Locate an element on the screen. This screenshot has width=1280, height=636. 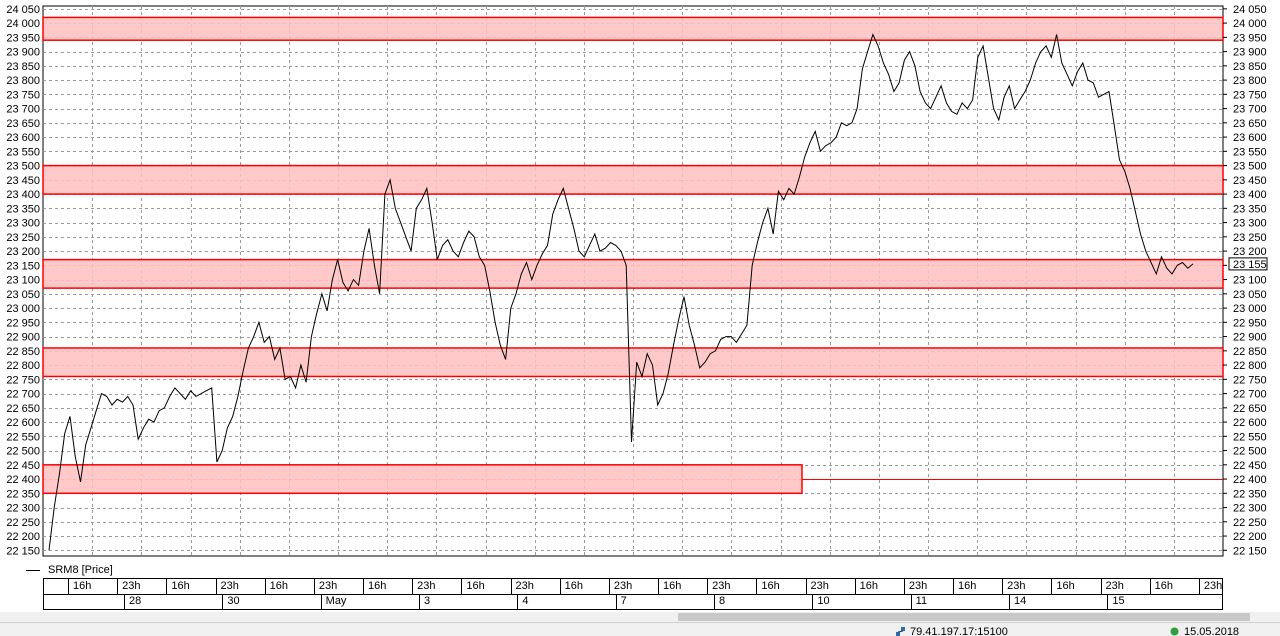
y-tick-label-left: 22 200 is located at coordinates (23, 537).